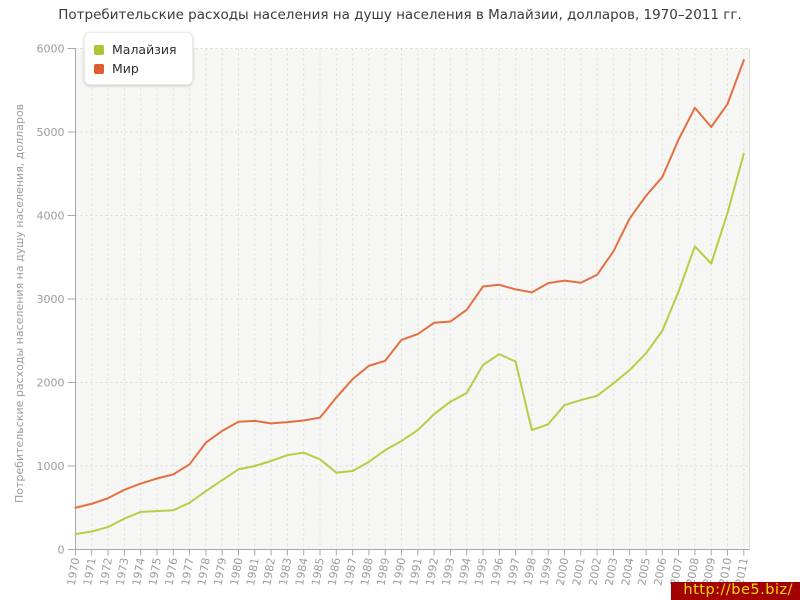 This screenshot has height=600, width=800. I want to click on x-tick-label: 1983, so click(286, 572).